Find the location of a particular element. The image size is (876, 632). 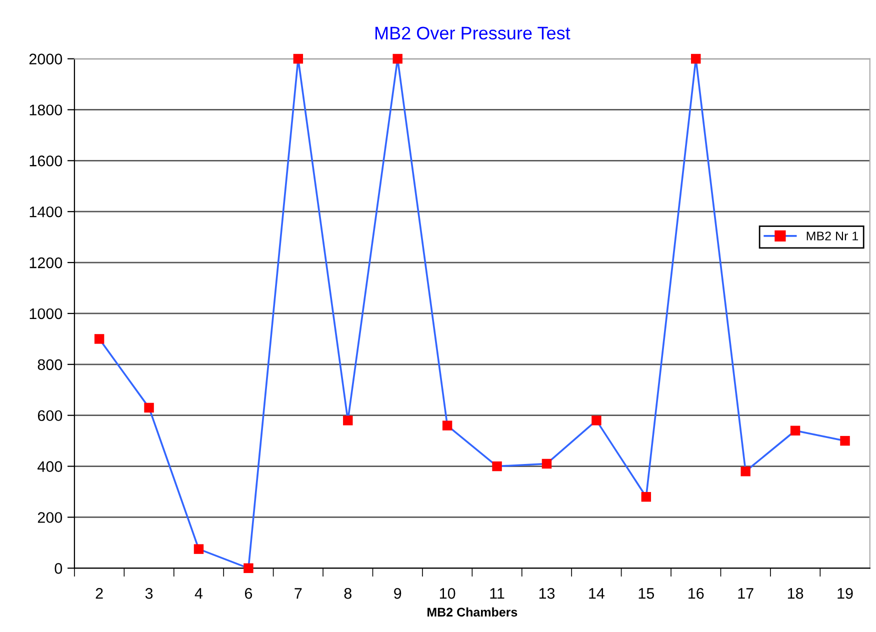

x-tick-label: 3 is located at coordinates (149, 593).